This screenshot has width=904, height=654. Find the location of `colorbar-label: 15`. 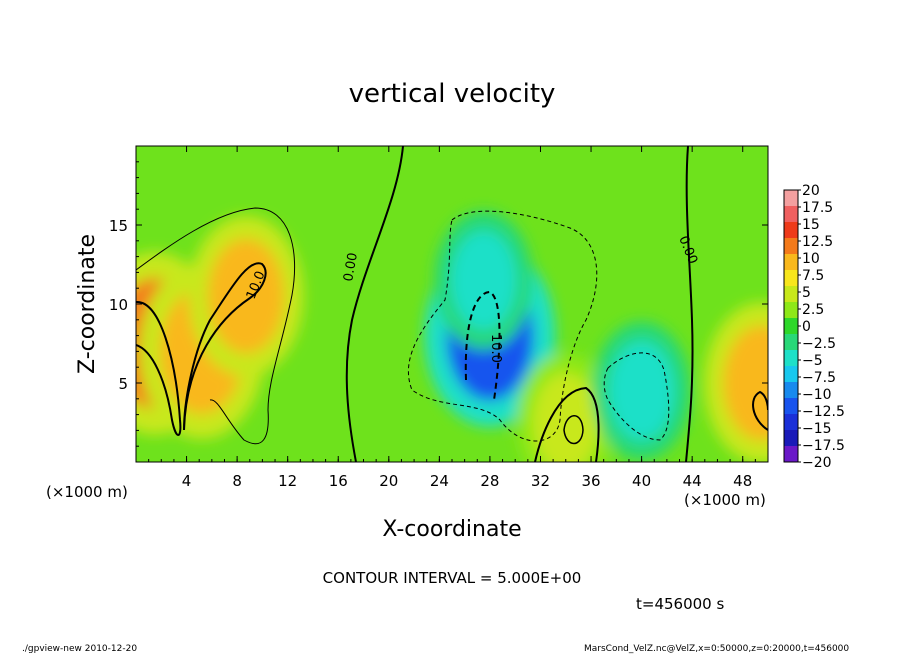

colorbar-label: 15 is located at coordinates (811, 225).